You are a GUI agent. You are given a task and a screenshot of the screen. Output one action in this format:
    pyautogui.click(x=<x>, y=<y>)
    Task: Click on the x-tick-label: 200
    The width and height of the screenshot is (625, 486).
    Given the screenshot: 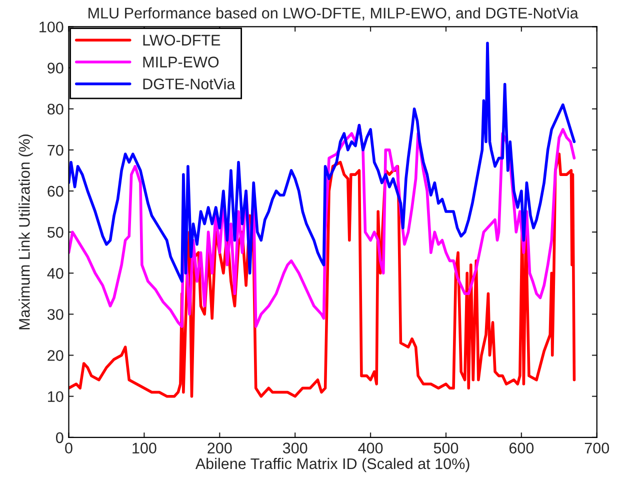 What is the action you would take?
    pyautogui.click(x=220, y=448)
    